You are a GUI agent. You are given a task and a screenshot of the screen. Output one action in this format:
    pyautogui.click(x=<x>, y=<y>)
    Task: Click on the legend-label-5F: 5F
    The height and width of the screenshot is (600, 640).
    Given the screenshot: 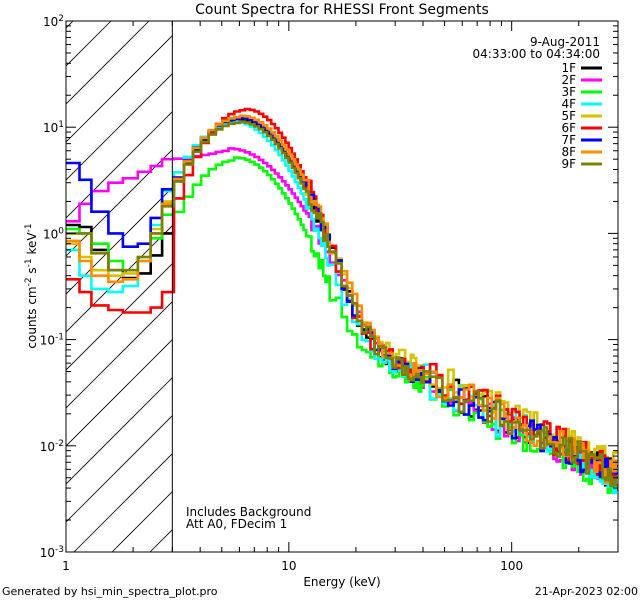 What is the action you would take?
    pyautogui.click(x=568, y=116)
    